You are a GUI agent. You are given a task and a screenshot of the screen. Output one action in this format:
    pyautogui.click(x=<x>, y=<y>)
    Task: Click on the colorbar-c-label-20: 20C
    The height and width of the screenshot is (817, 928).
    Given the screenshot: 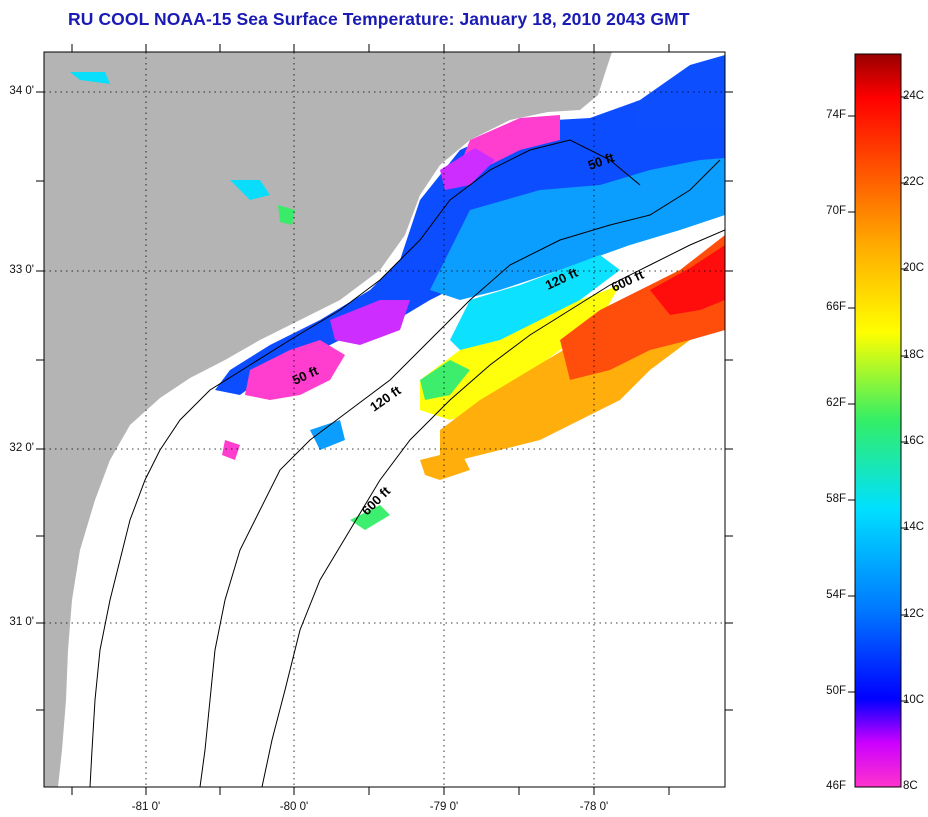 What is the action you would take?
    pyautogui.click(x=914, y=268)
    